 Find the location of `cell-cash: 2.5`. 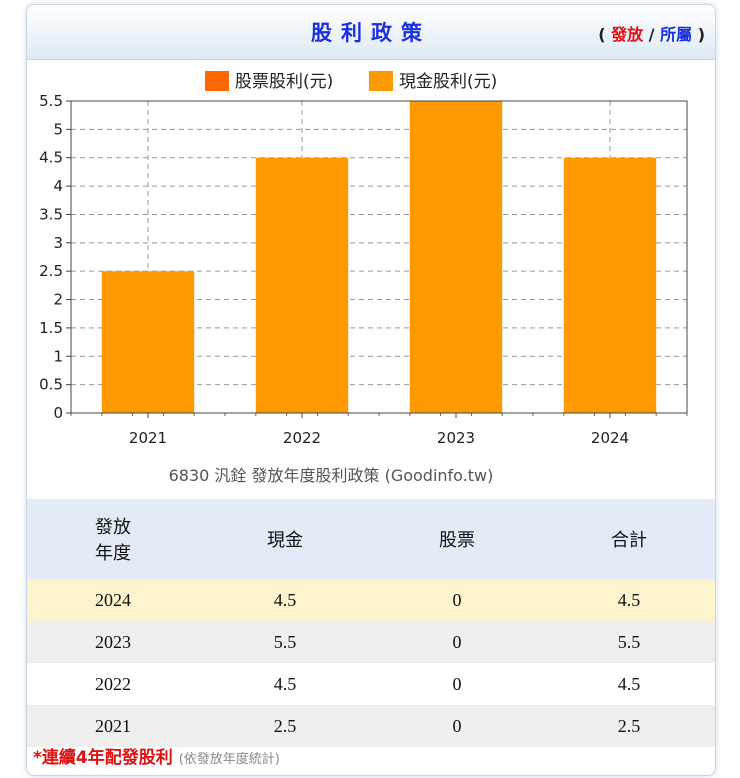

cell-cash: 2.5 is located at coordinates (285, 726).